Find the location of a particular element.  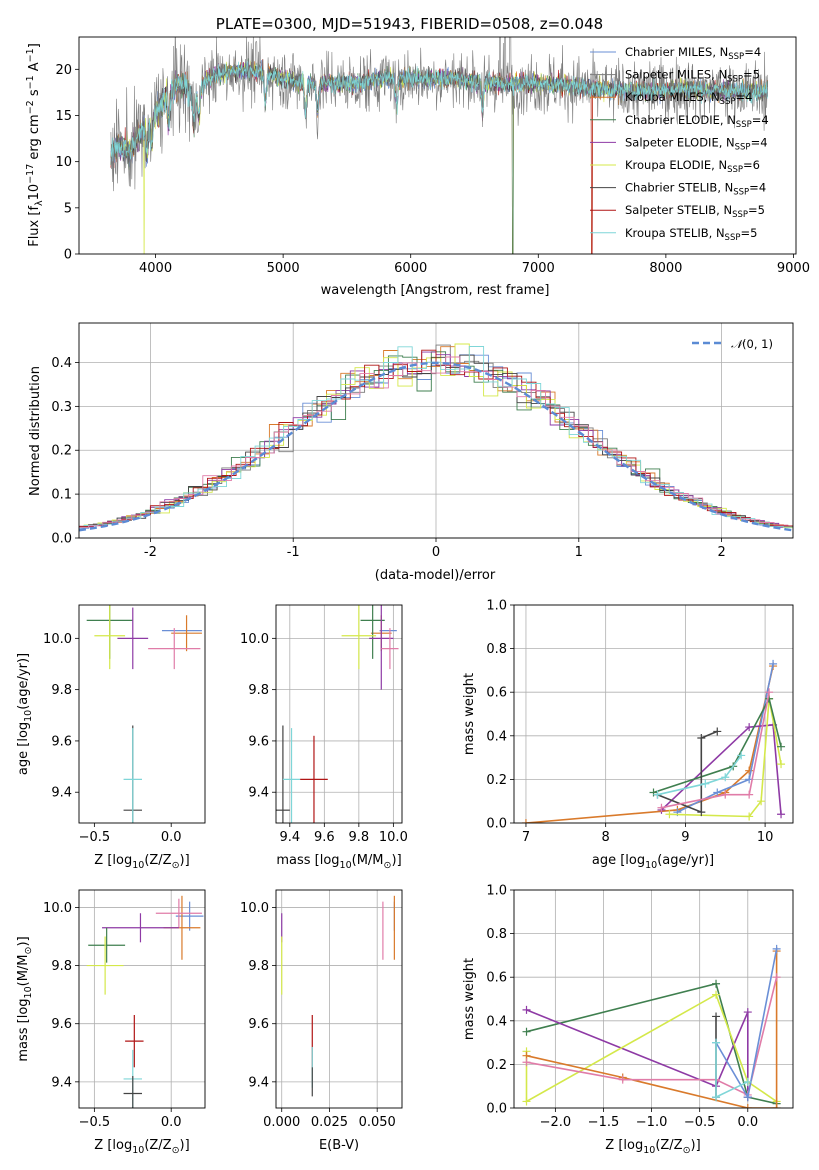

y-axis-label-part: ⊙ is located at coordinates (28, 951).